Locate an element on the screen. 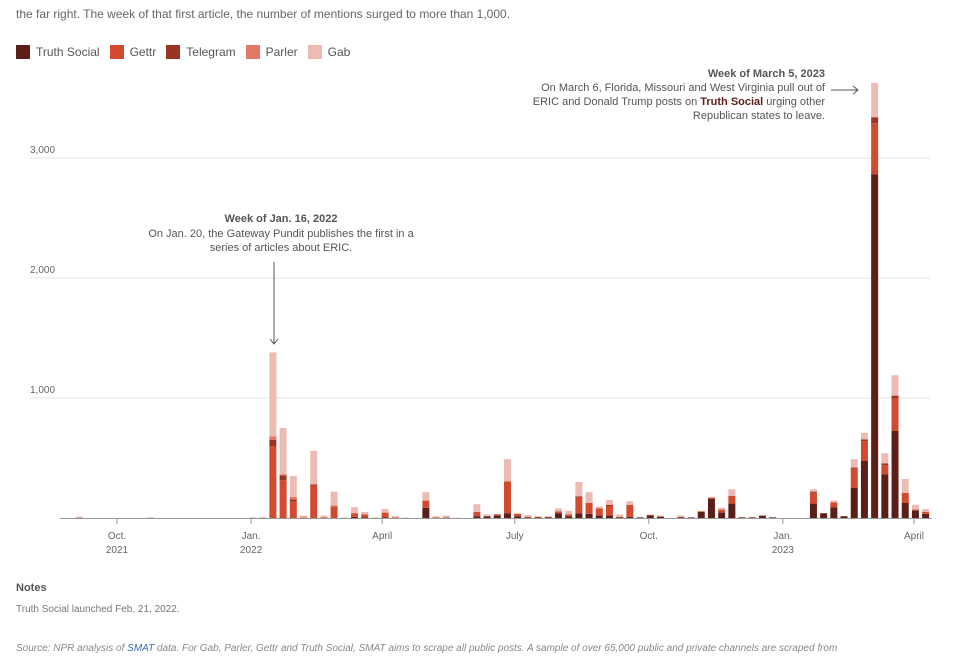  arrow-down-icon is located at coordinates (274, 303).